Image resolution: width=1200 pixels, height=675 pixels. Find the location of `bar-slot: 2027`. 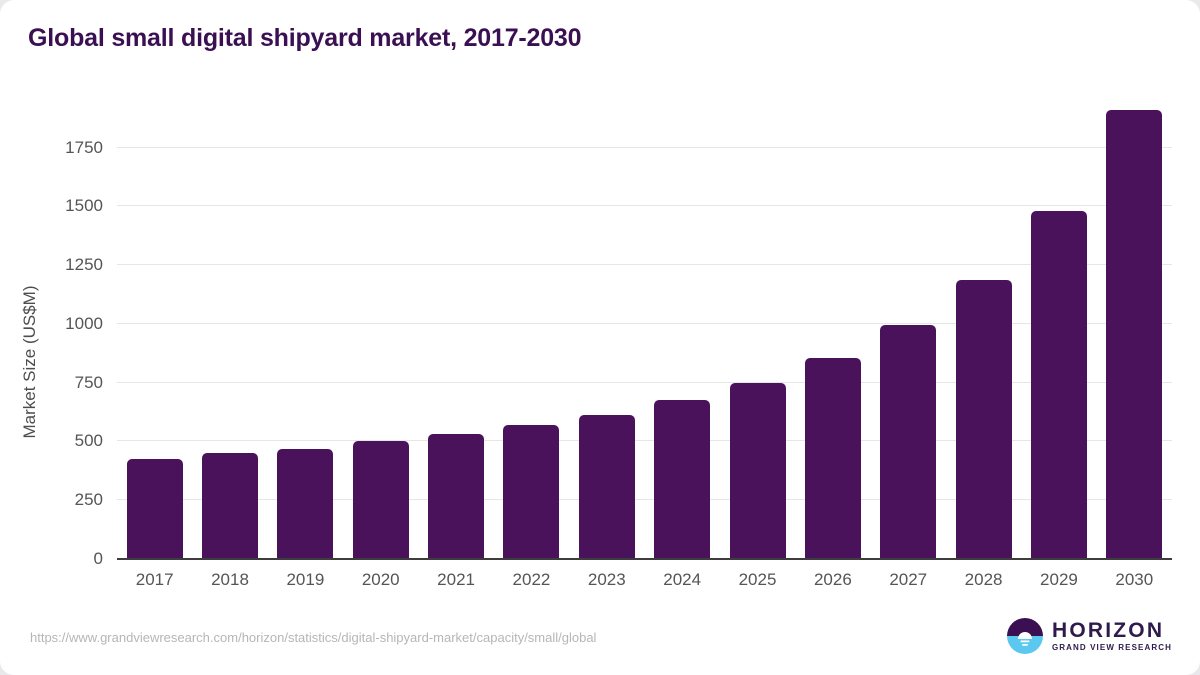

bar-slot: 2027 is located at coordinates (908, 344).